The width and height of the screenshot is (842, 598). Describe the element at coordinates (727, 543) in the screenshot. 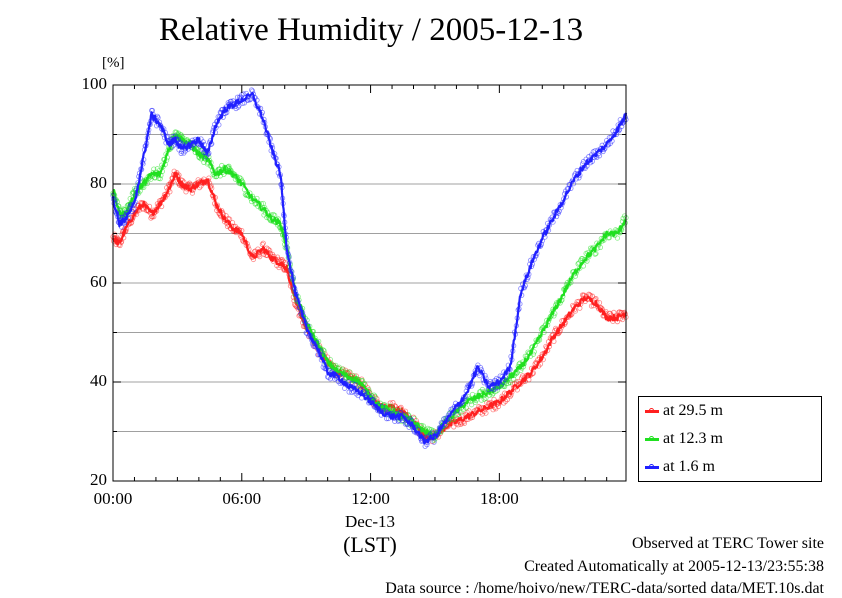

I see `footer-observed-site: Observed at TERC Tower site` at that location.